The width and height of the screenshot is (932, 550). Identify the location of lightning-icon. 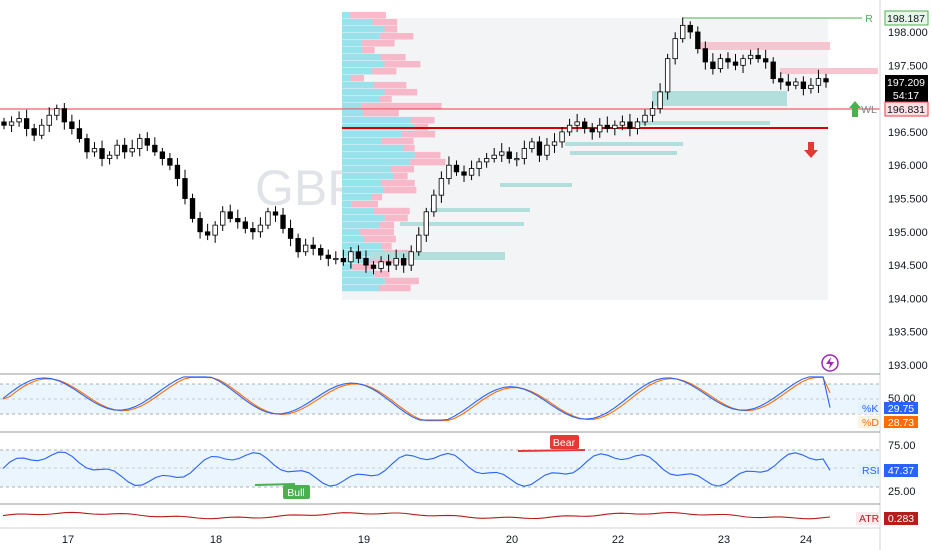
(830, 363).